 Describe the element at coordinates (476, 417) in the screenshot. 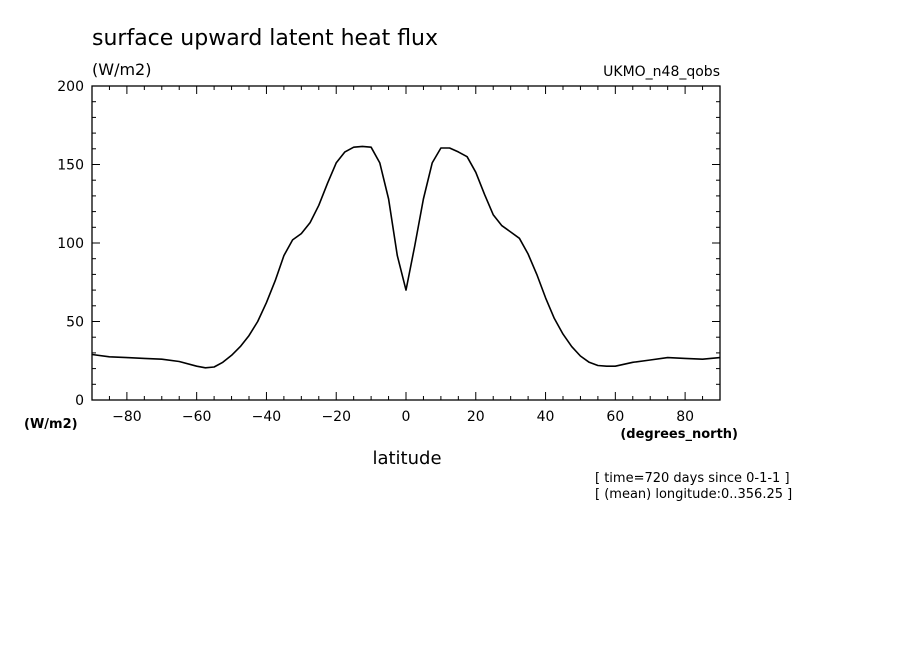

I see `x-tick-label: 20` at that location.